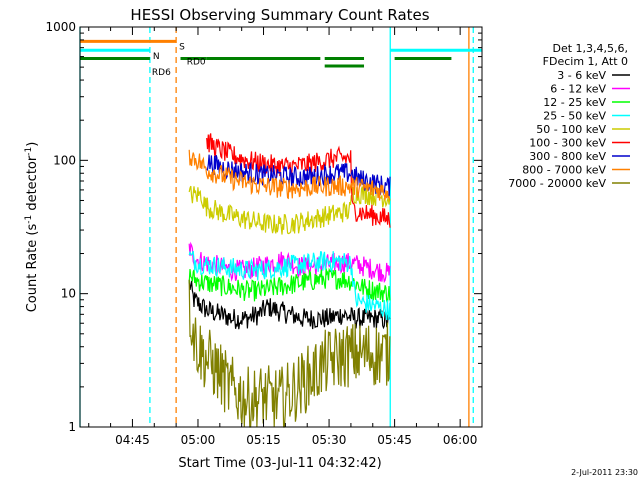 This screenshot has height=480, width=640. Describe the element at coordinates (263, 440) in the screenshot. I see `x-tick-label-2: 05:15` at that location.